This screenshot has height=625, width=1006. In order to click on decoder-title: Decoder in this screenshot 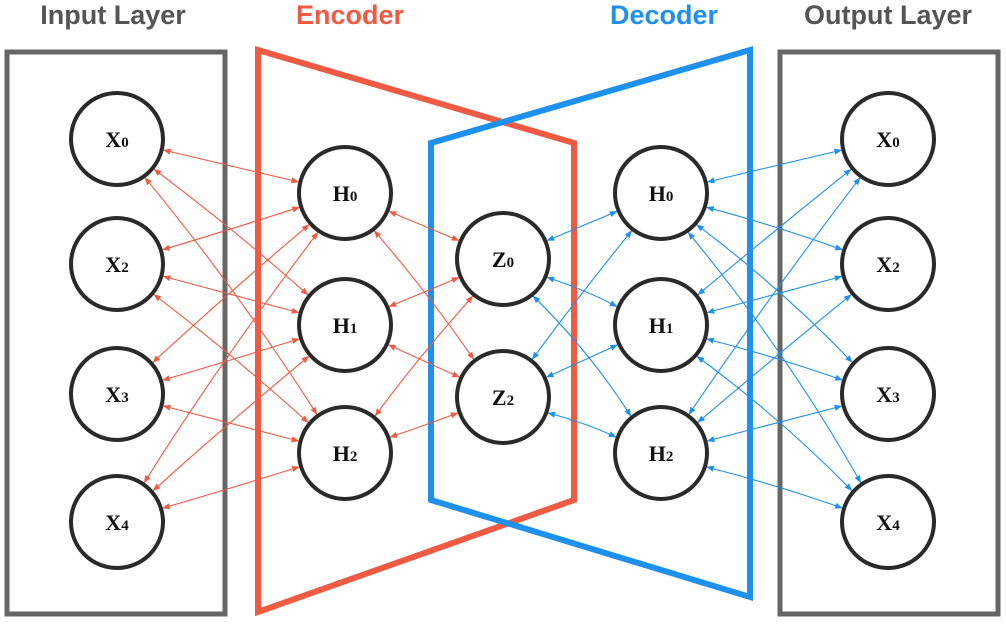, I will do `click(664, 15)`.